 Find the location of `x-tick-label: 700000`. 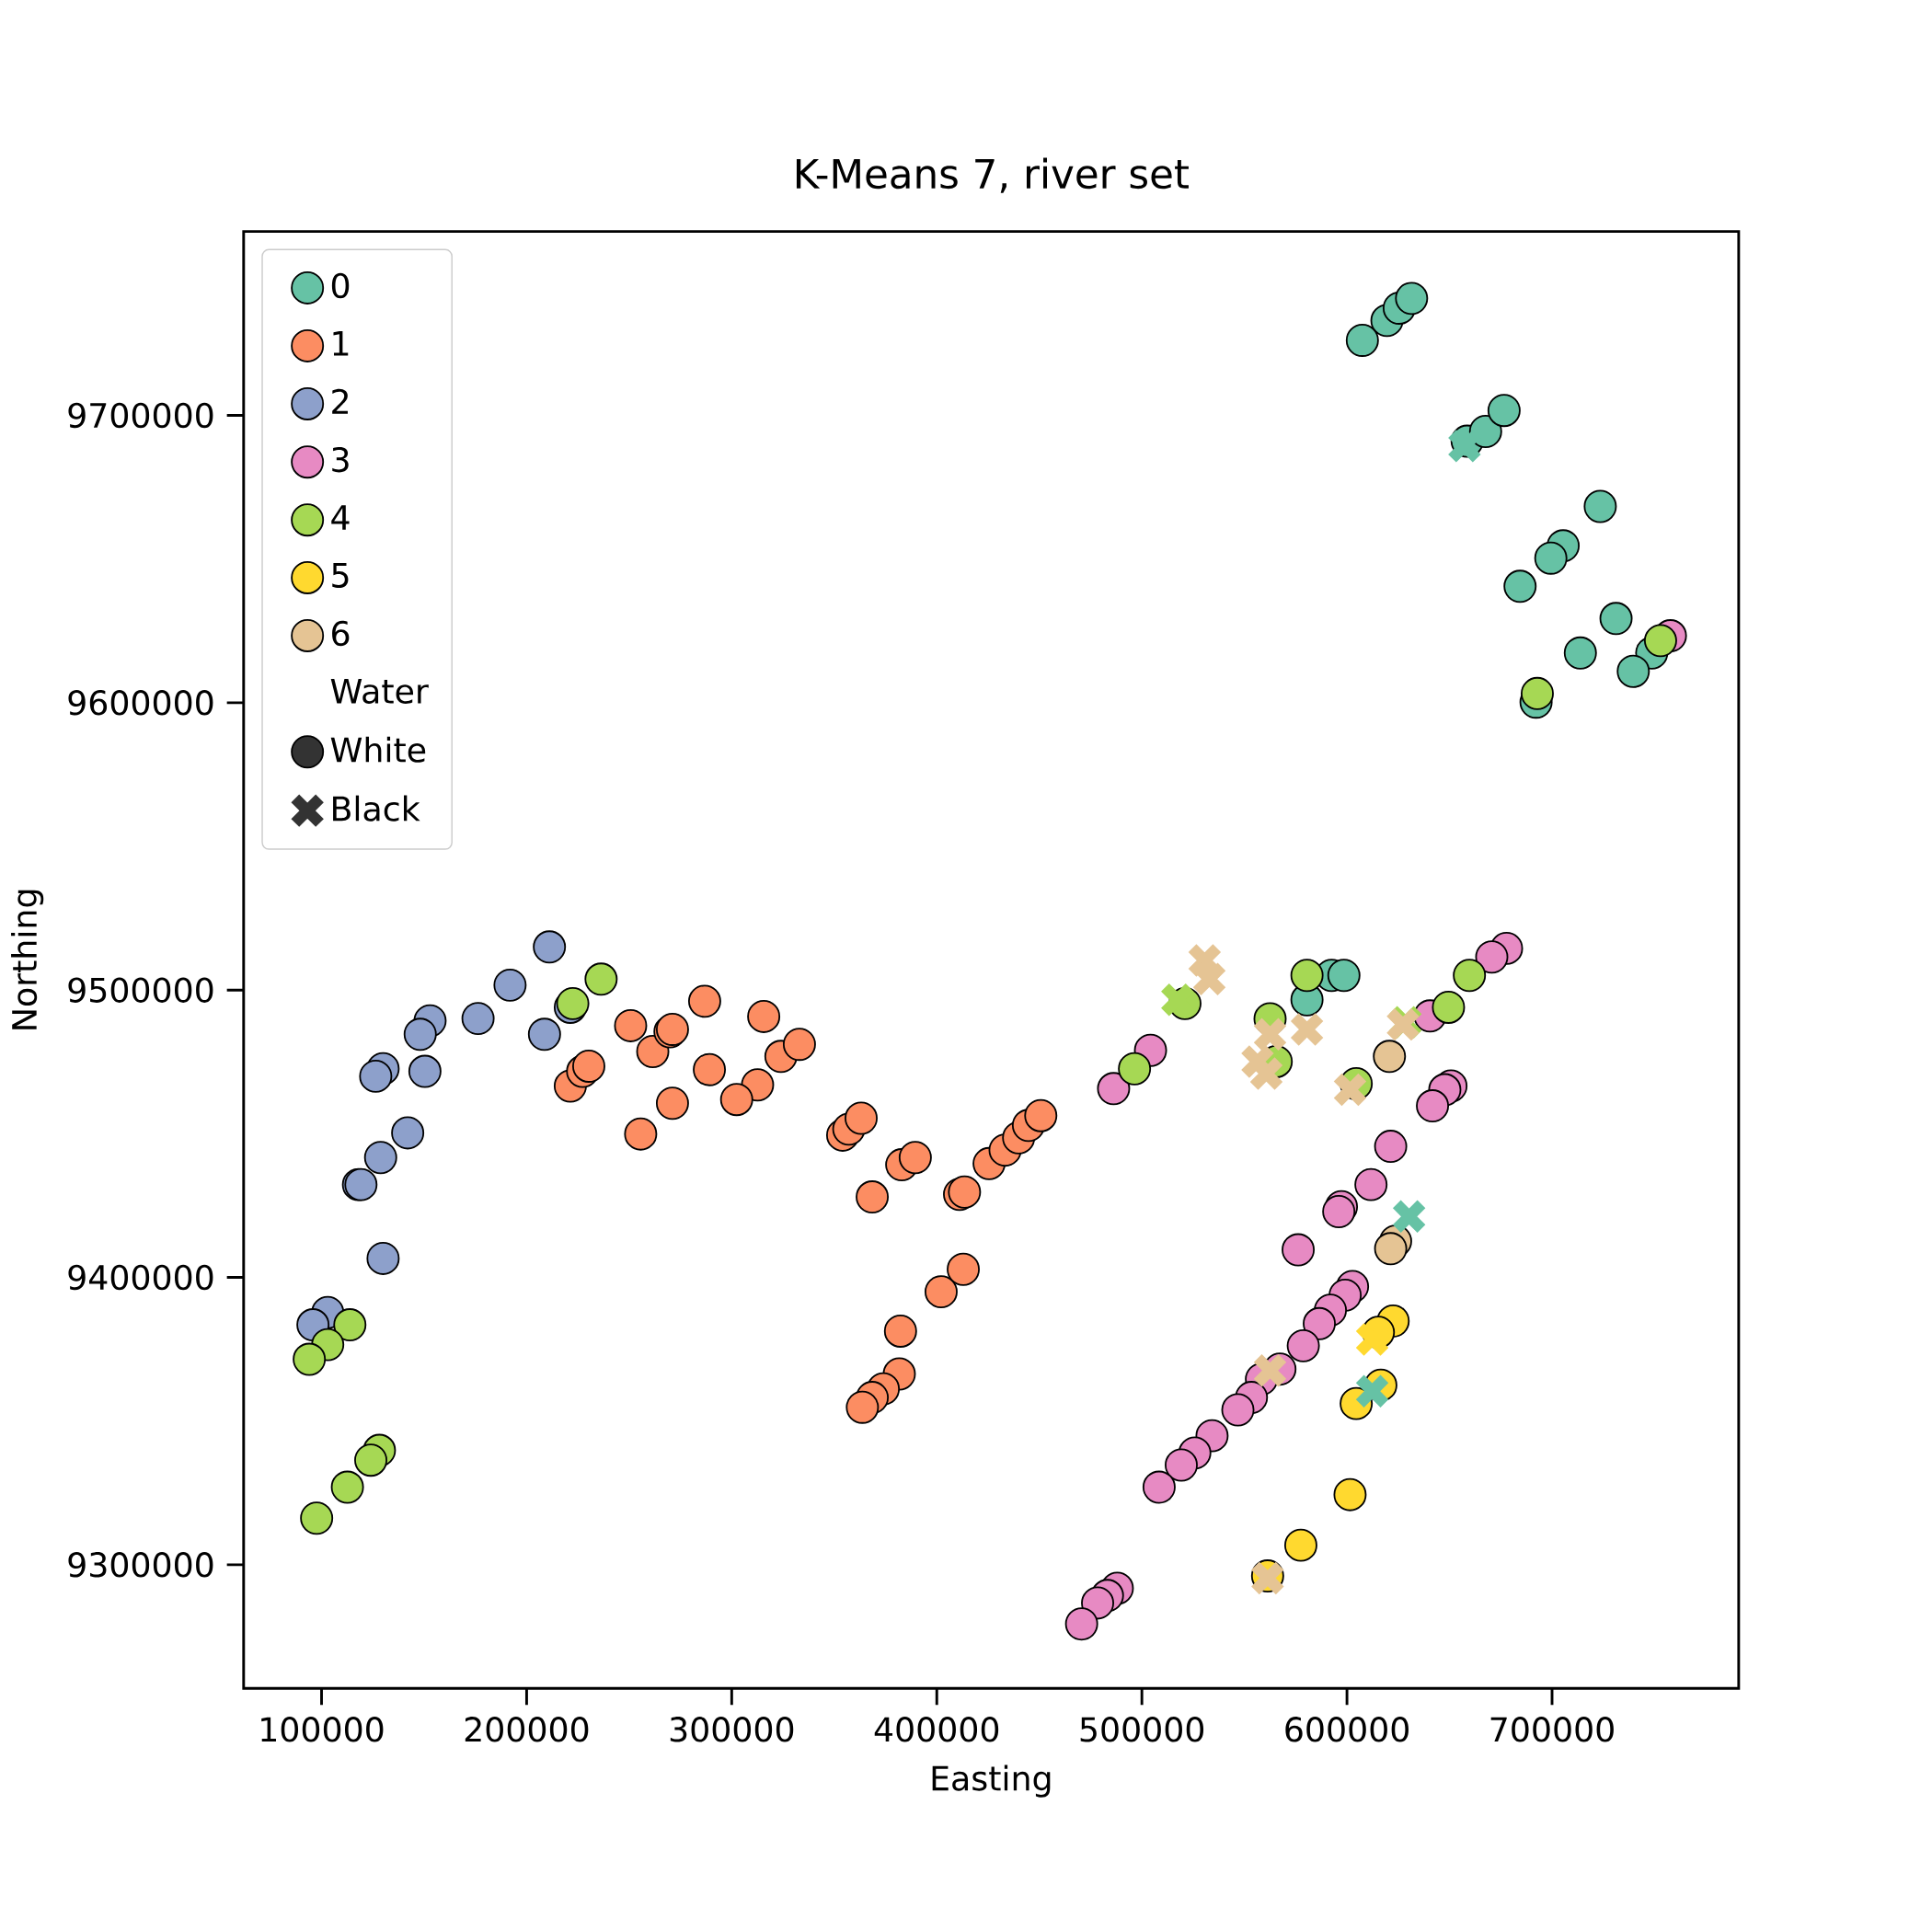

x-tick-label: 700000 is located at coordinates (1552, 1730).